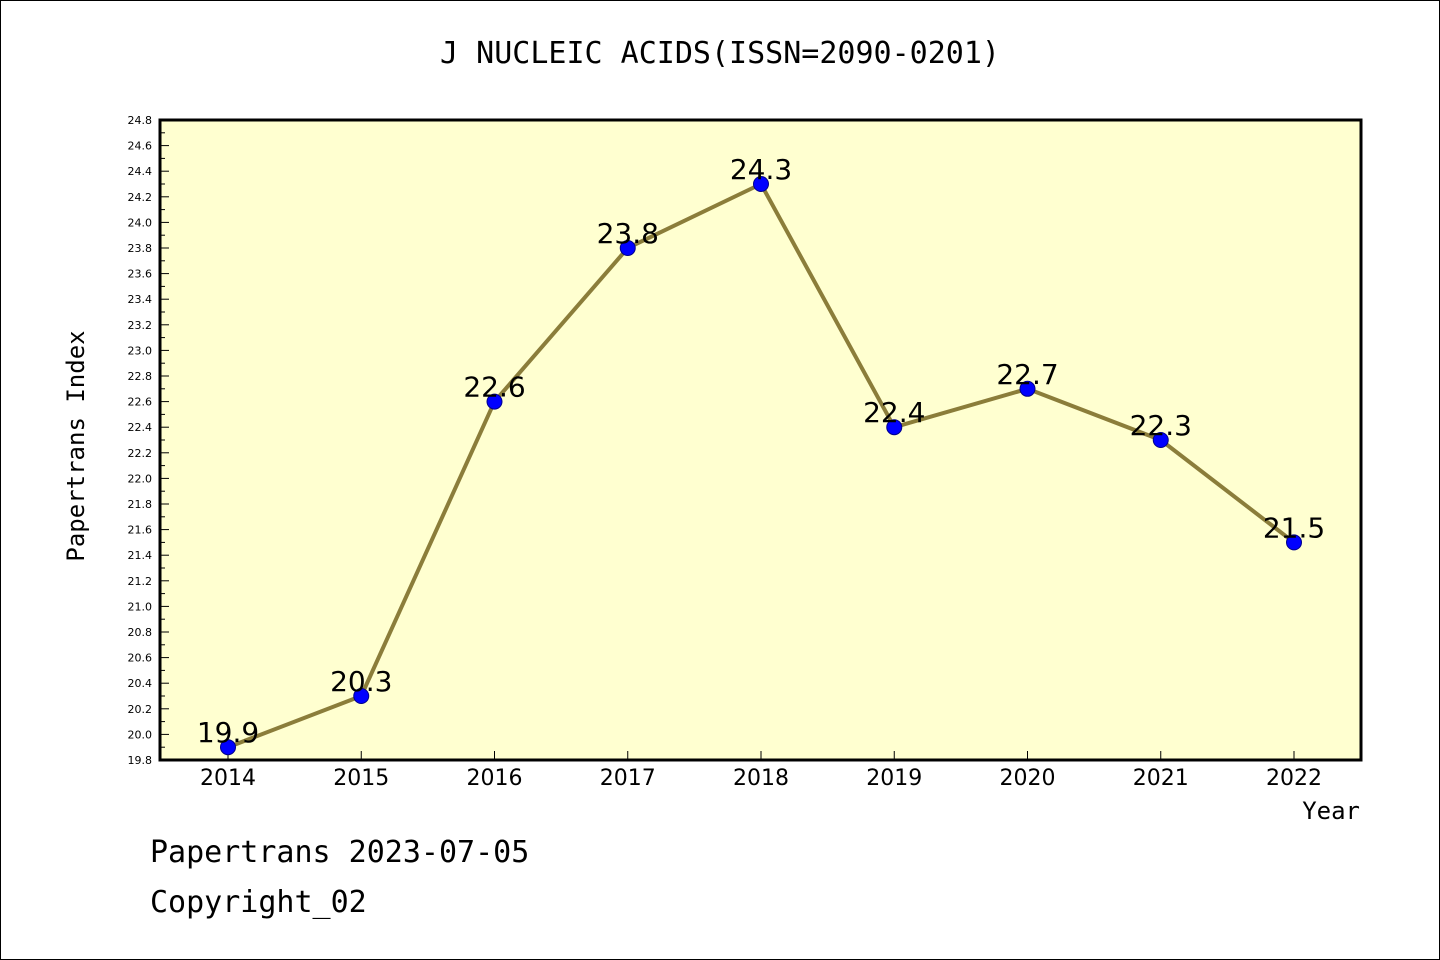  What do you see at coordinates (140, 606) in the screenshot?
I see `y-tick-label: 21.0` at bounding box center [140, 606].